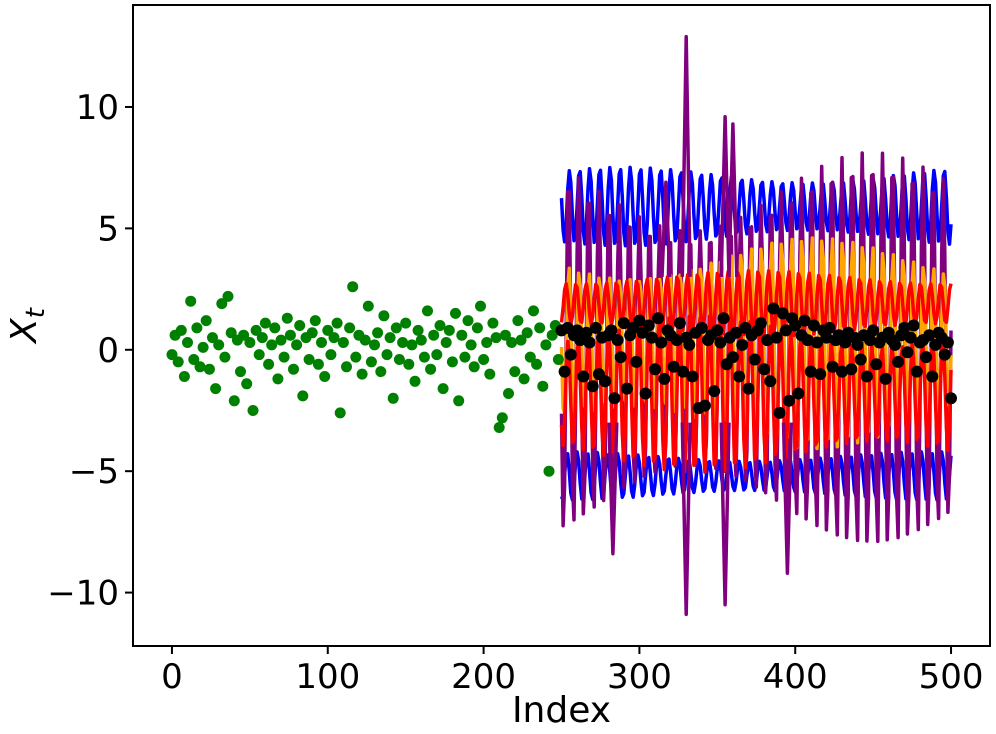 The image size is (996, 734). What do you see at coordinates (639, 677) in the screenshot?
I see `x-tick-label: 300` at bounding box center [639, 677].